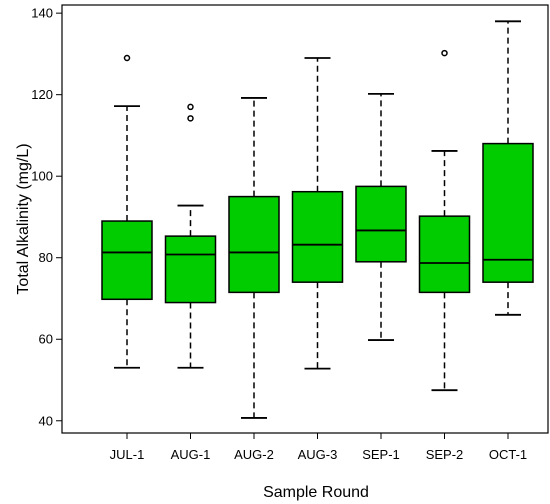  What do you see at coordinates (46, 257) in the screenshot?
I see `y-tick-label: 80` at bounding box center [46, 257].